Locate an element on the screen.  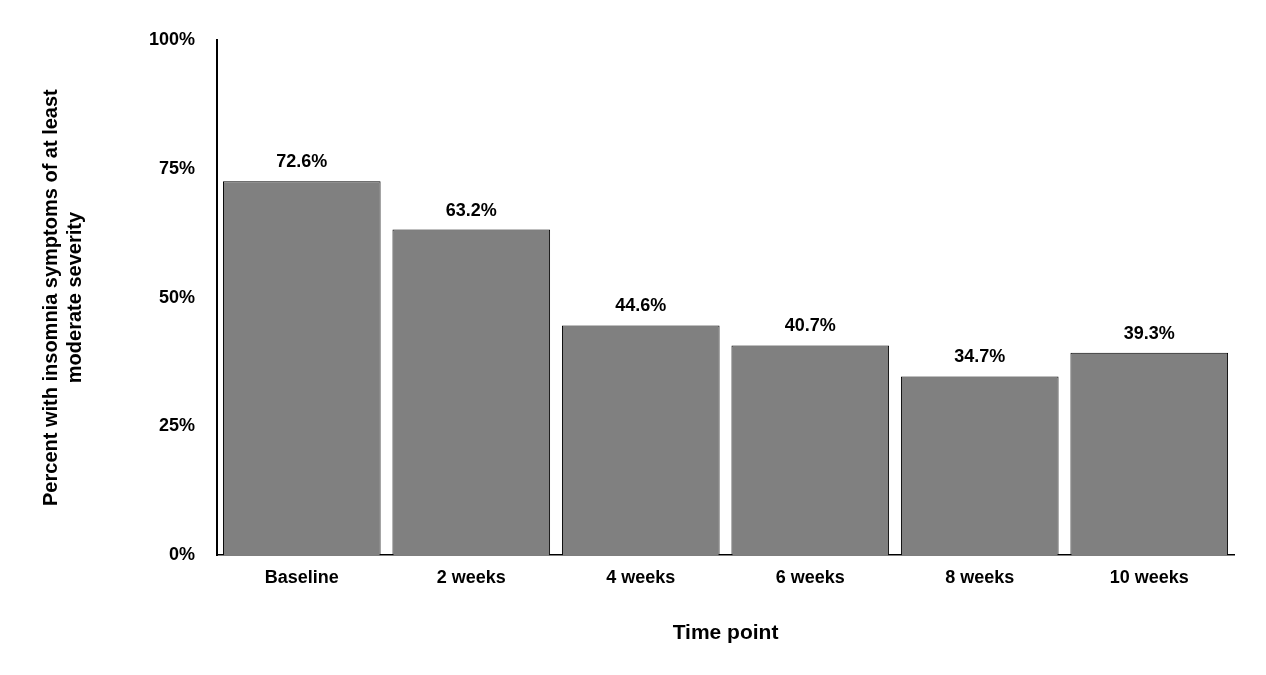
y-tick-label: 100% is located at coordinates (172, 38).